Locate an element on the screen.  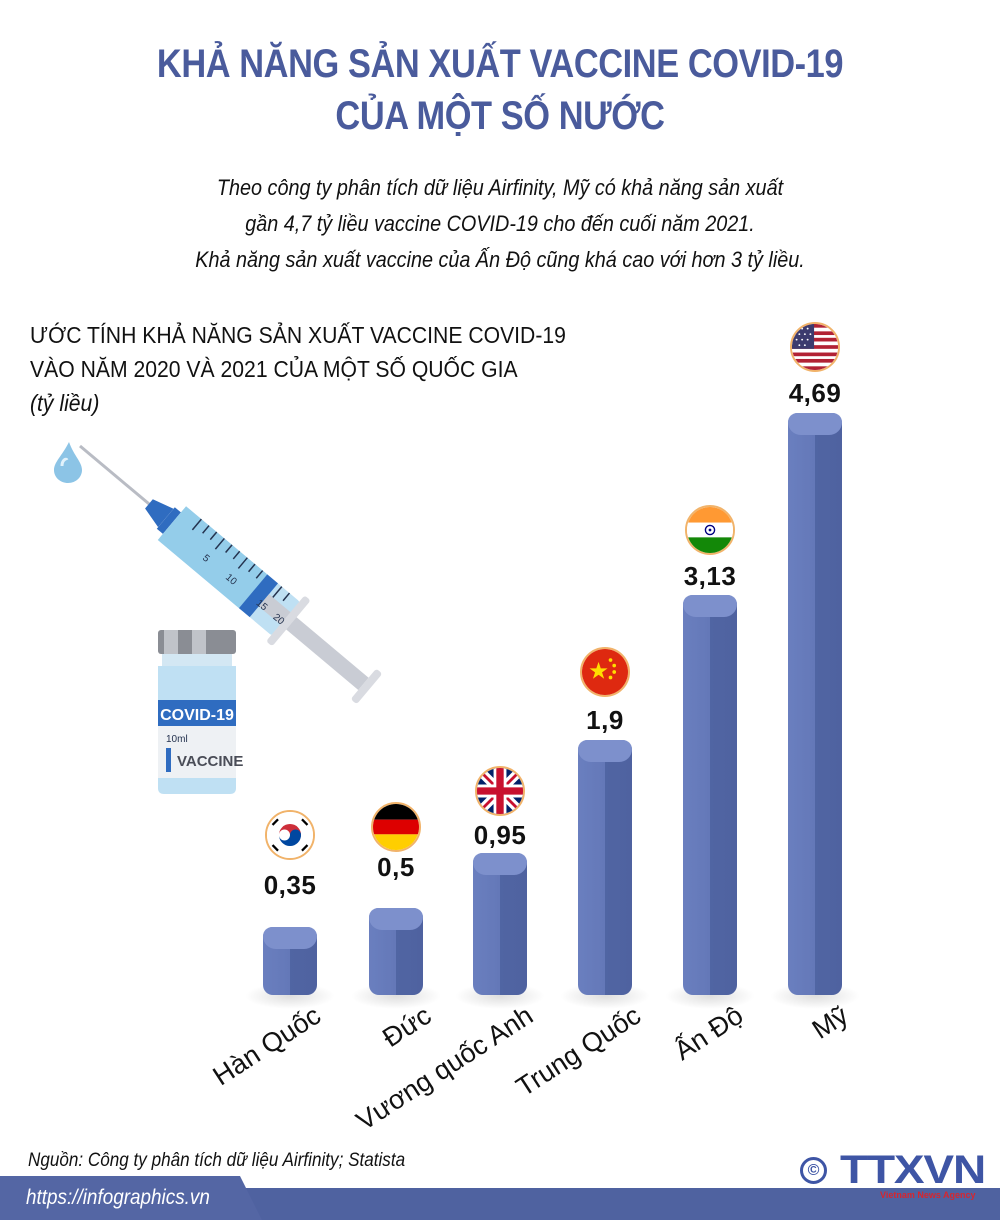
title-line-2: CỦA MỘT SỐ NƯỚC is located at coordinates (500, 116).